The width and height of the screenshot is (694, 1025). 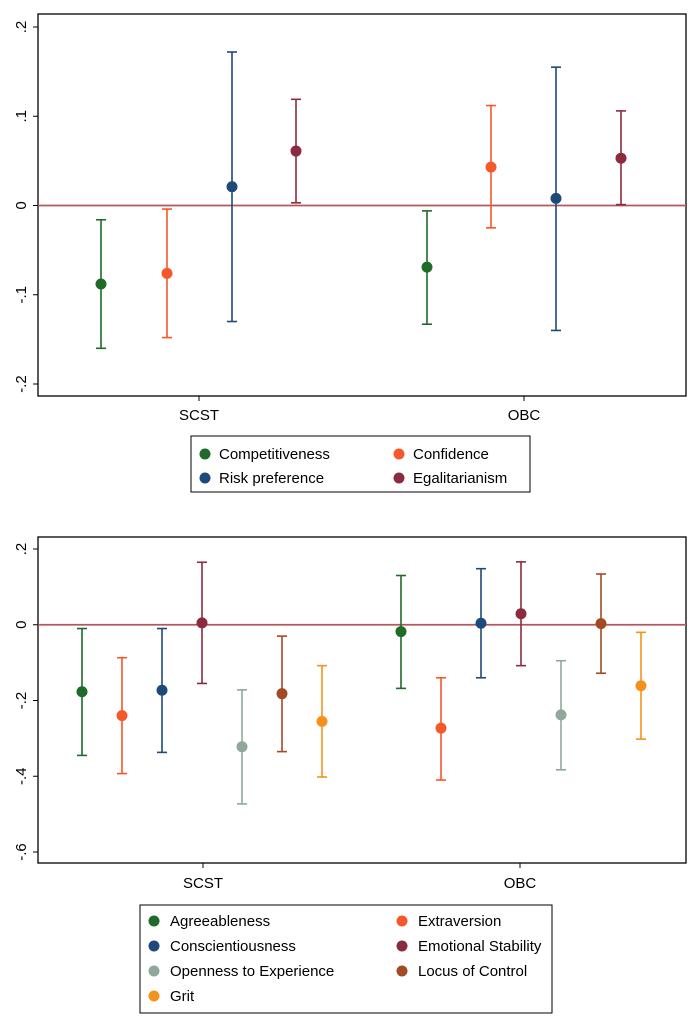 I want to click on legend-label: Agreeableness, so click(x=220, y=921).